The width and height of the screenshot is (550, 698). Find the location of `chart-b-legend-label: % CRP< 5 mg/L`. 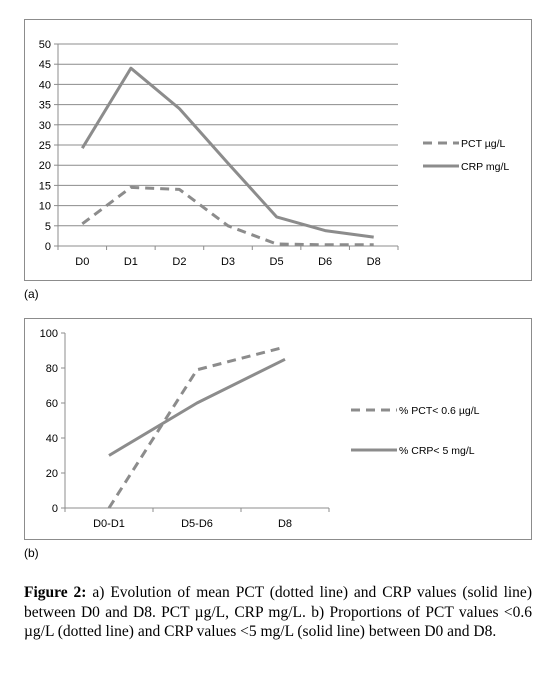

chart-b-legend-label: % CRP< 5 mg/L is located at coordinates (437, 451).